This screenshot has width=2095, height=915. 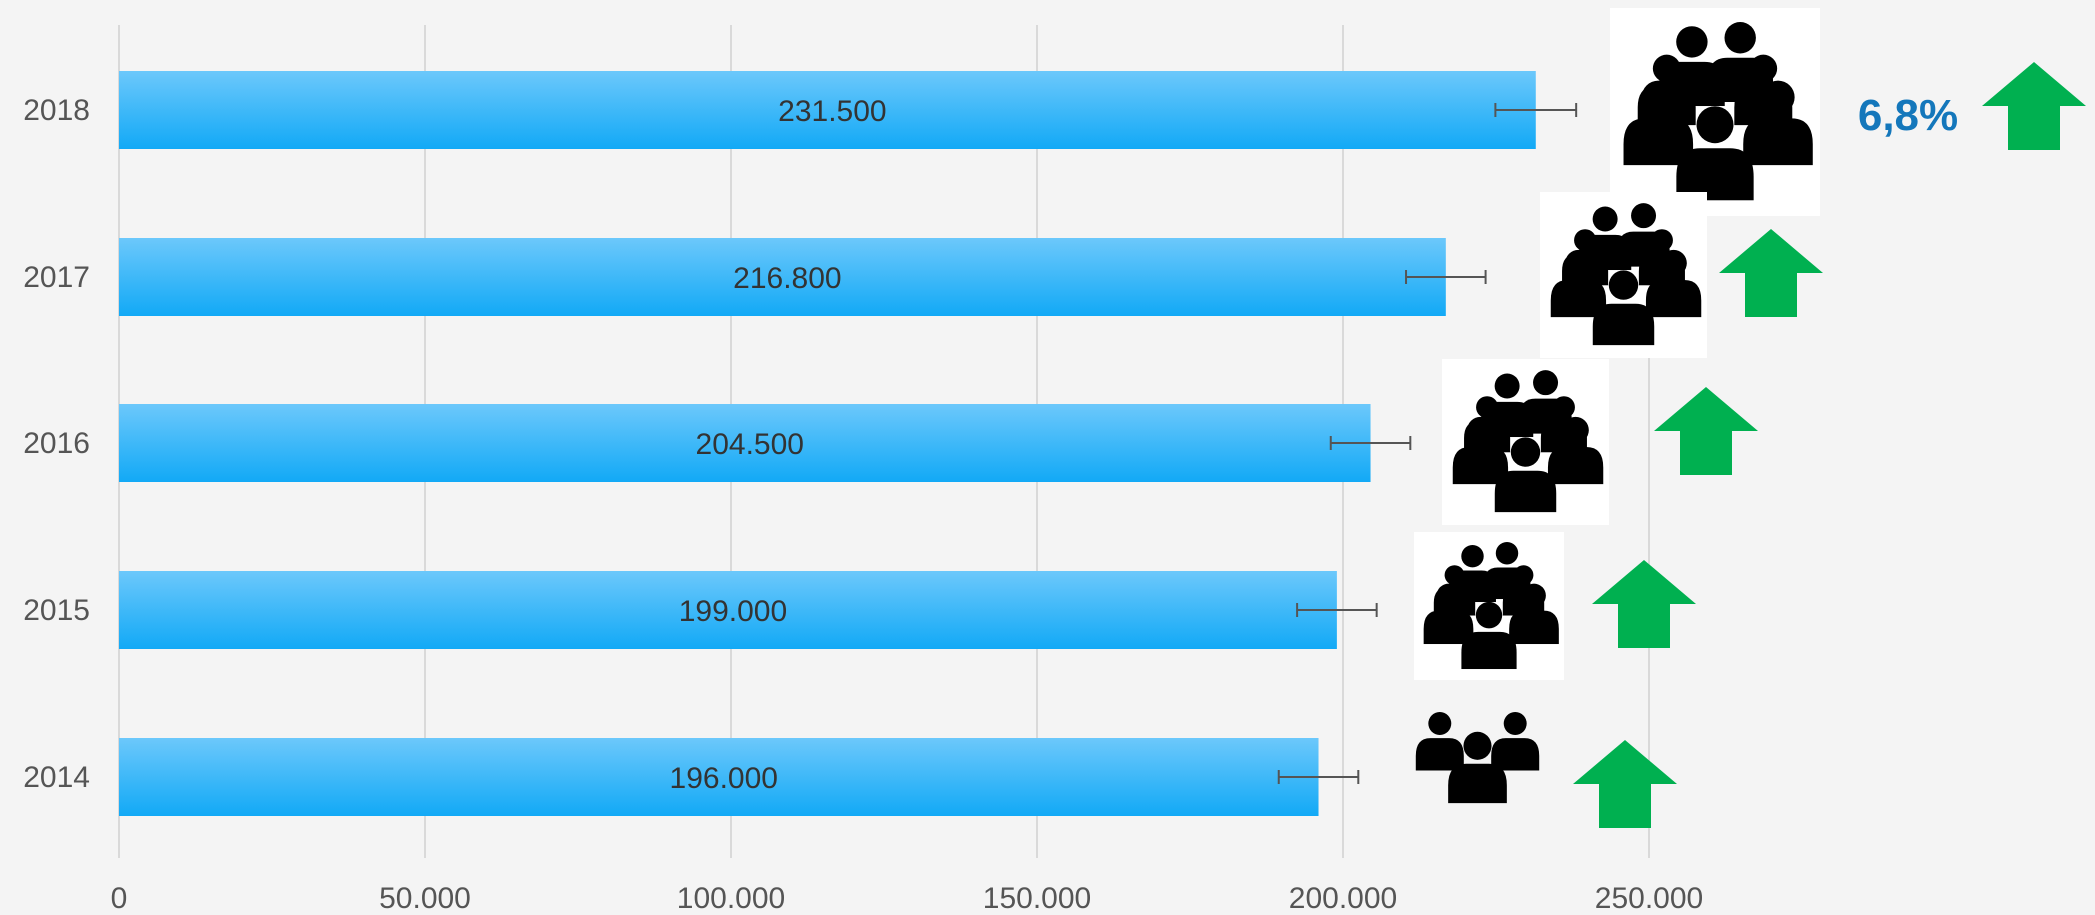 What do you see at coordinates (119, 898) in the screenshot?
I see `x-tick-label: 0` at bounding box center [119, 898].